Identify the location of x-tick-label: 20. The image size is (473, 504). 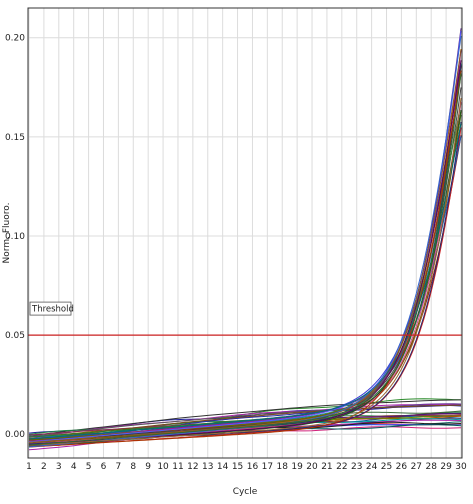
(312, 467).